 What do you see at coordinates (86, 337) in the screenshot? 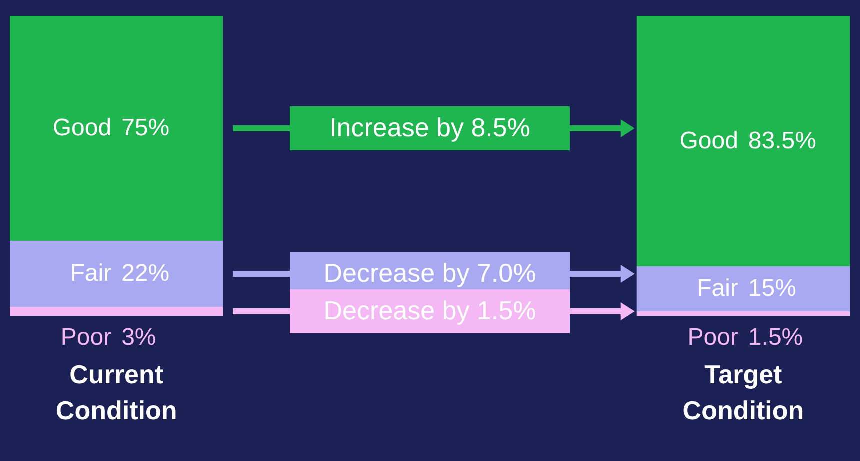
I see `series-label: Poor` at bounding box center [86, 337].